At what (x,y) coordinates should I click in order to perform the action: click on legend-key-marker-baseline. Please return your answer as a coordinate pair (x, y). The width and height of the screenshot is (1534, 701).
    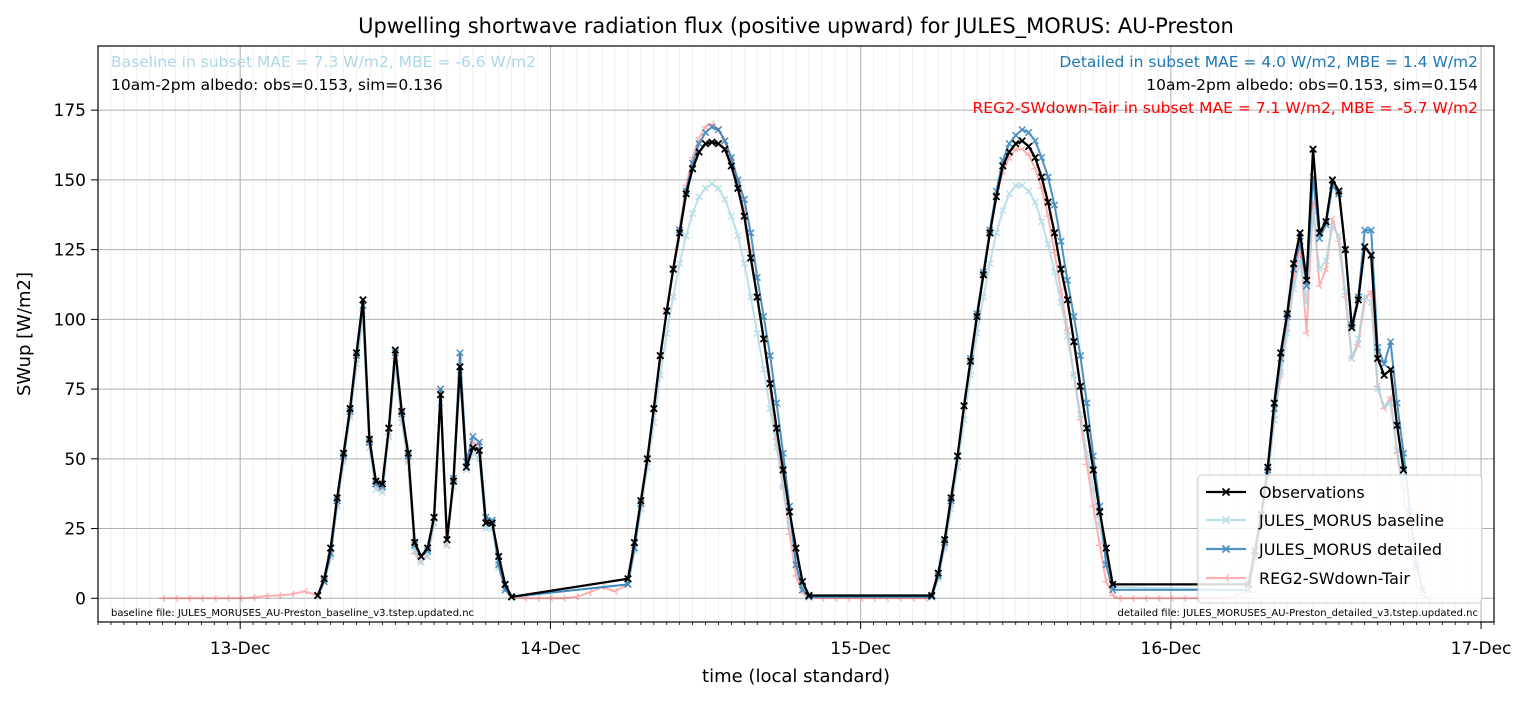
    Looking at the image, I should click on (1226, 520).